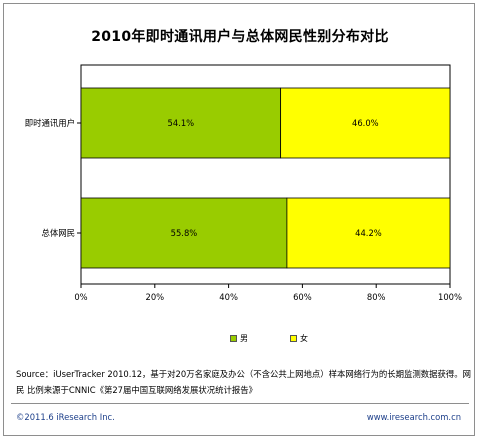  What do you see at coordinates (50, 123) in the screenshot?
I see `category-label-0: 即时通讯用户` at bounding box center [50, 123].